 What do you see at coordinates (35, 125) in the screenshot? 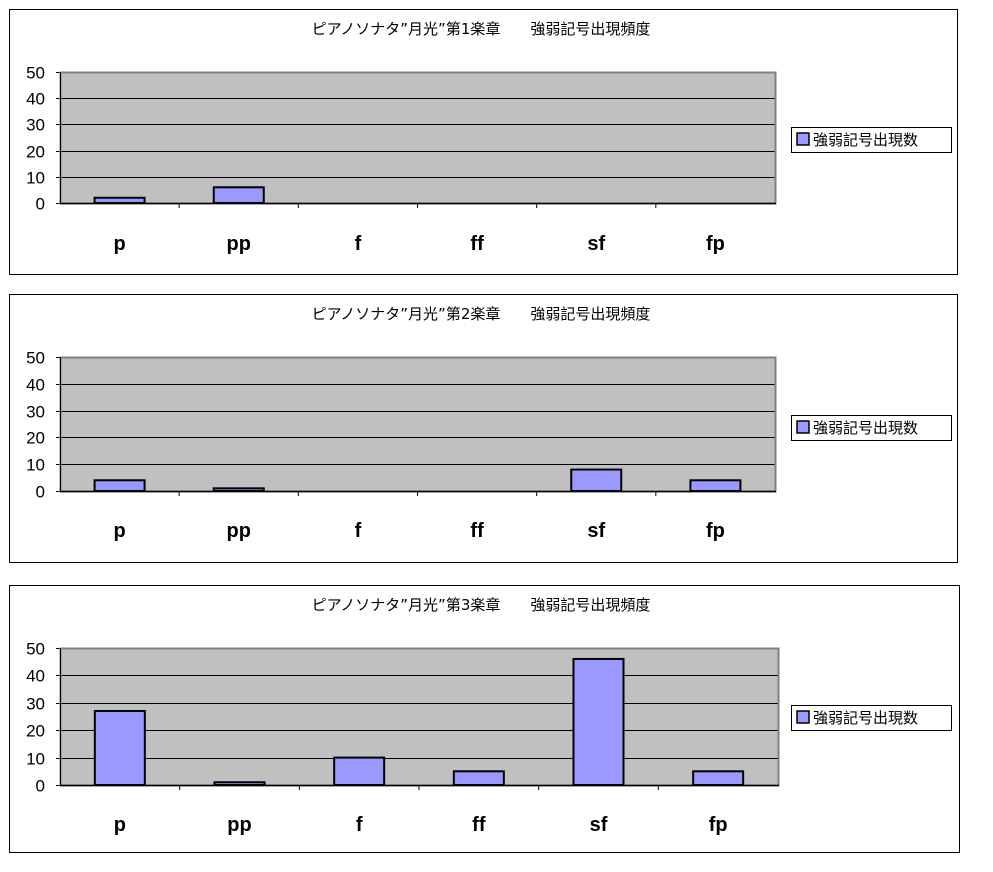
I see `chart-1-y-tick-label: 30` at bounding box center [35, 125].